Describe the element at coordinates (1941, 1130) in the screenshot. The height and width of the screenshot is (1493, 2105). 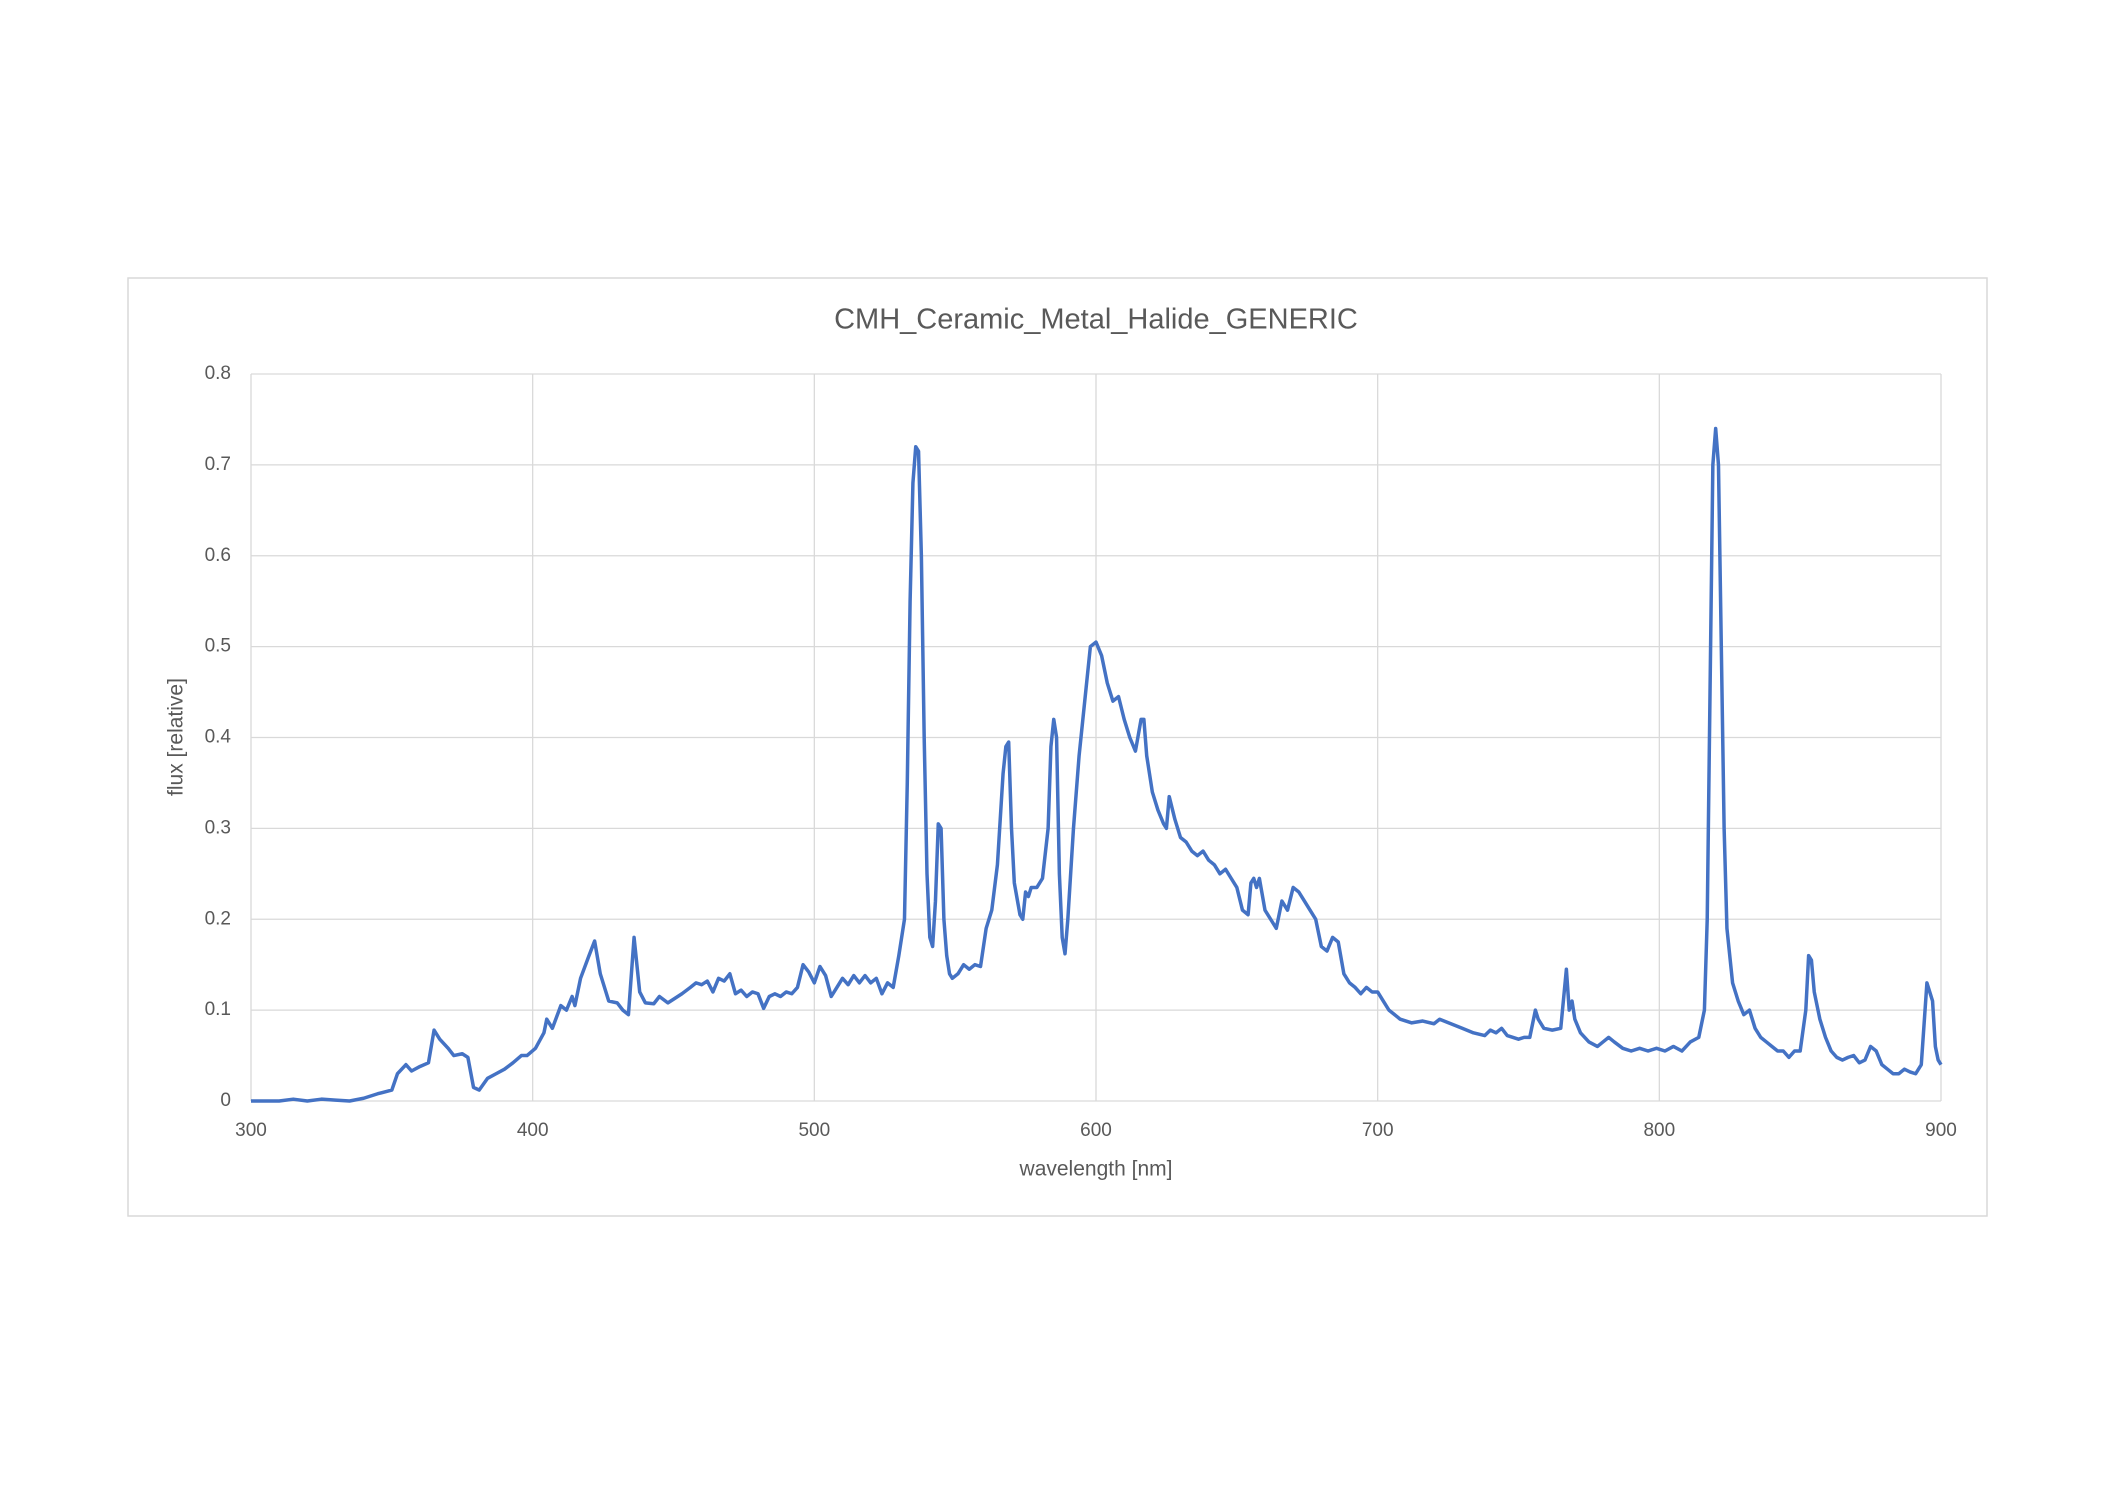
I see `x-tick-label: 900` at that location.